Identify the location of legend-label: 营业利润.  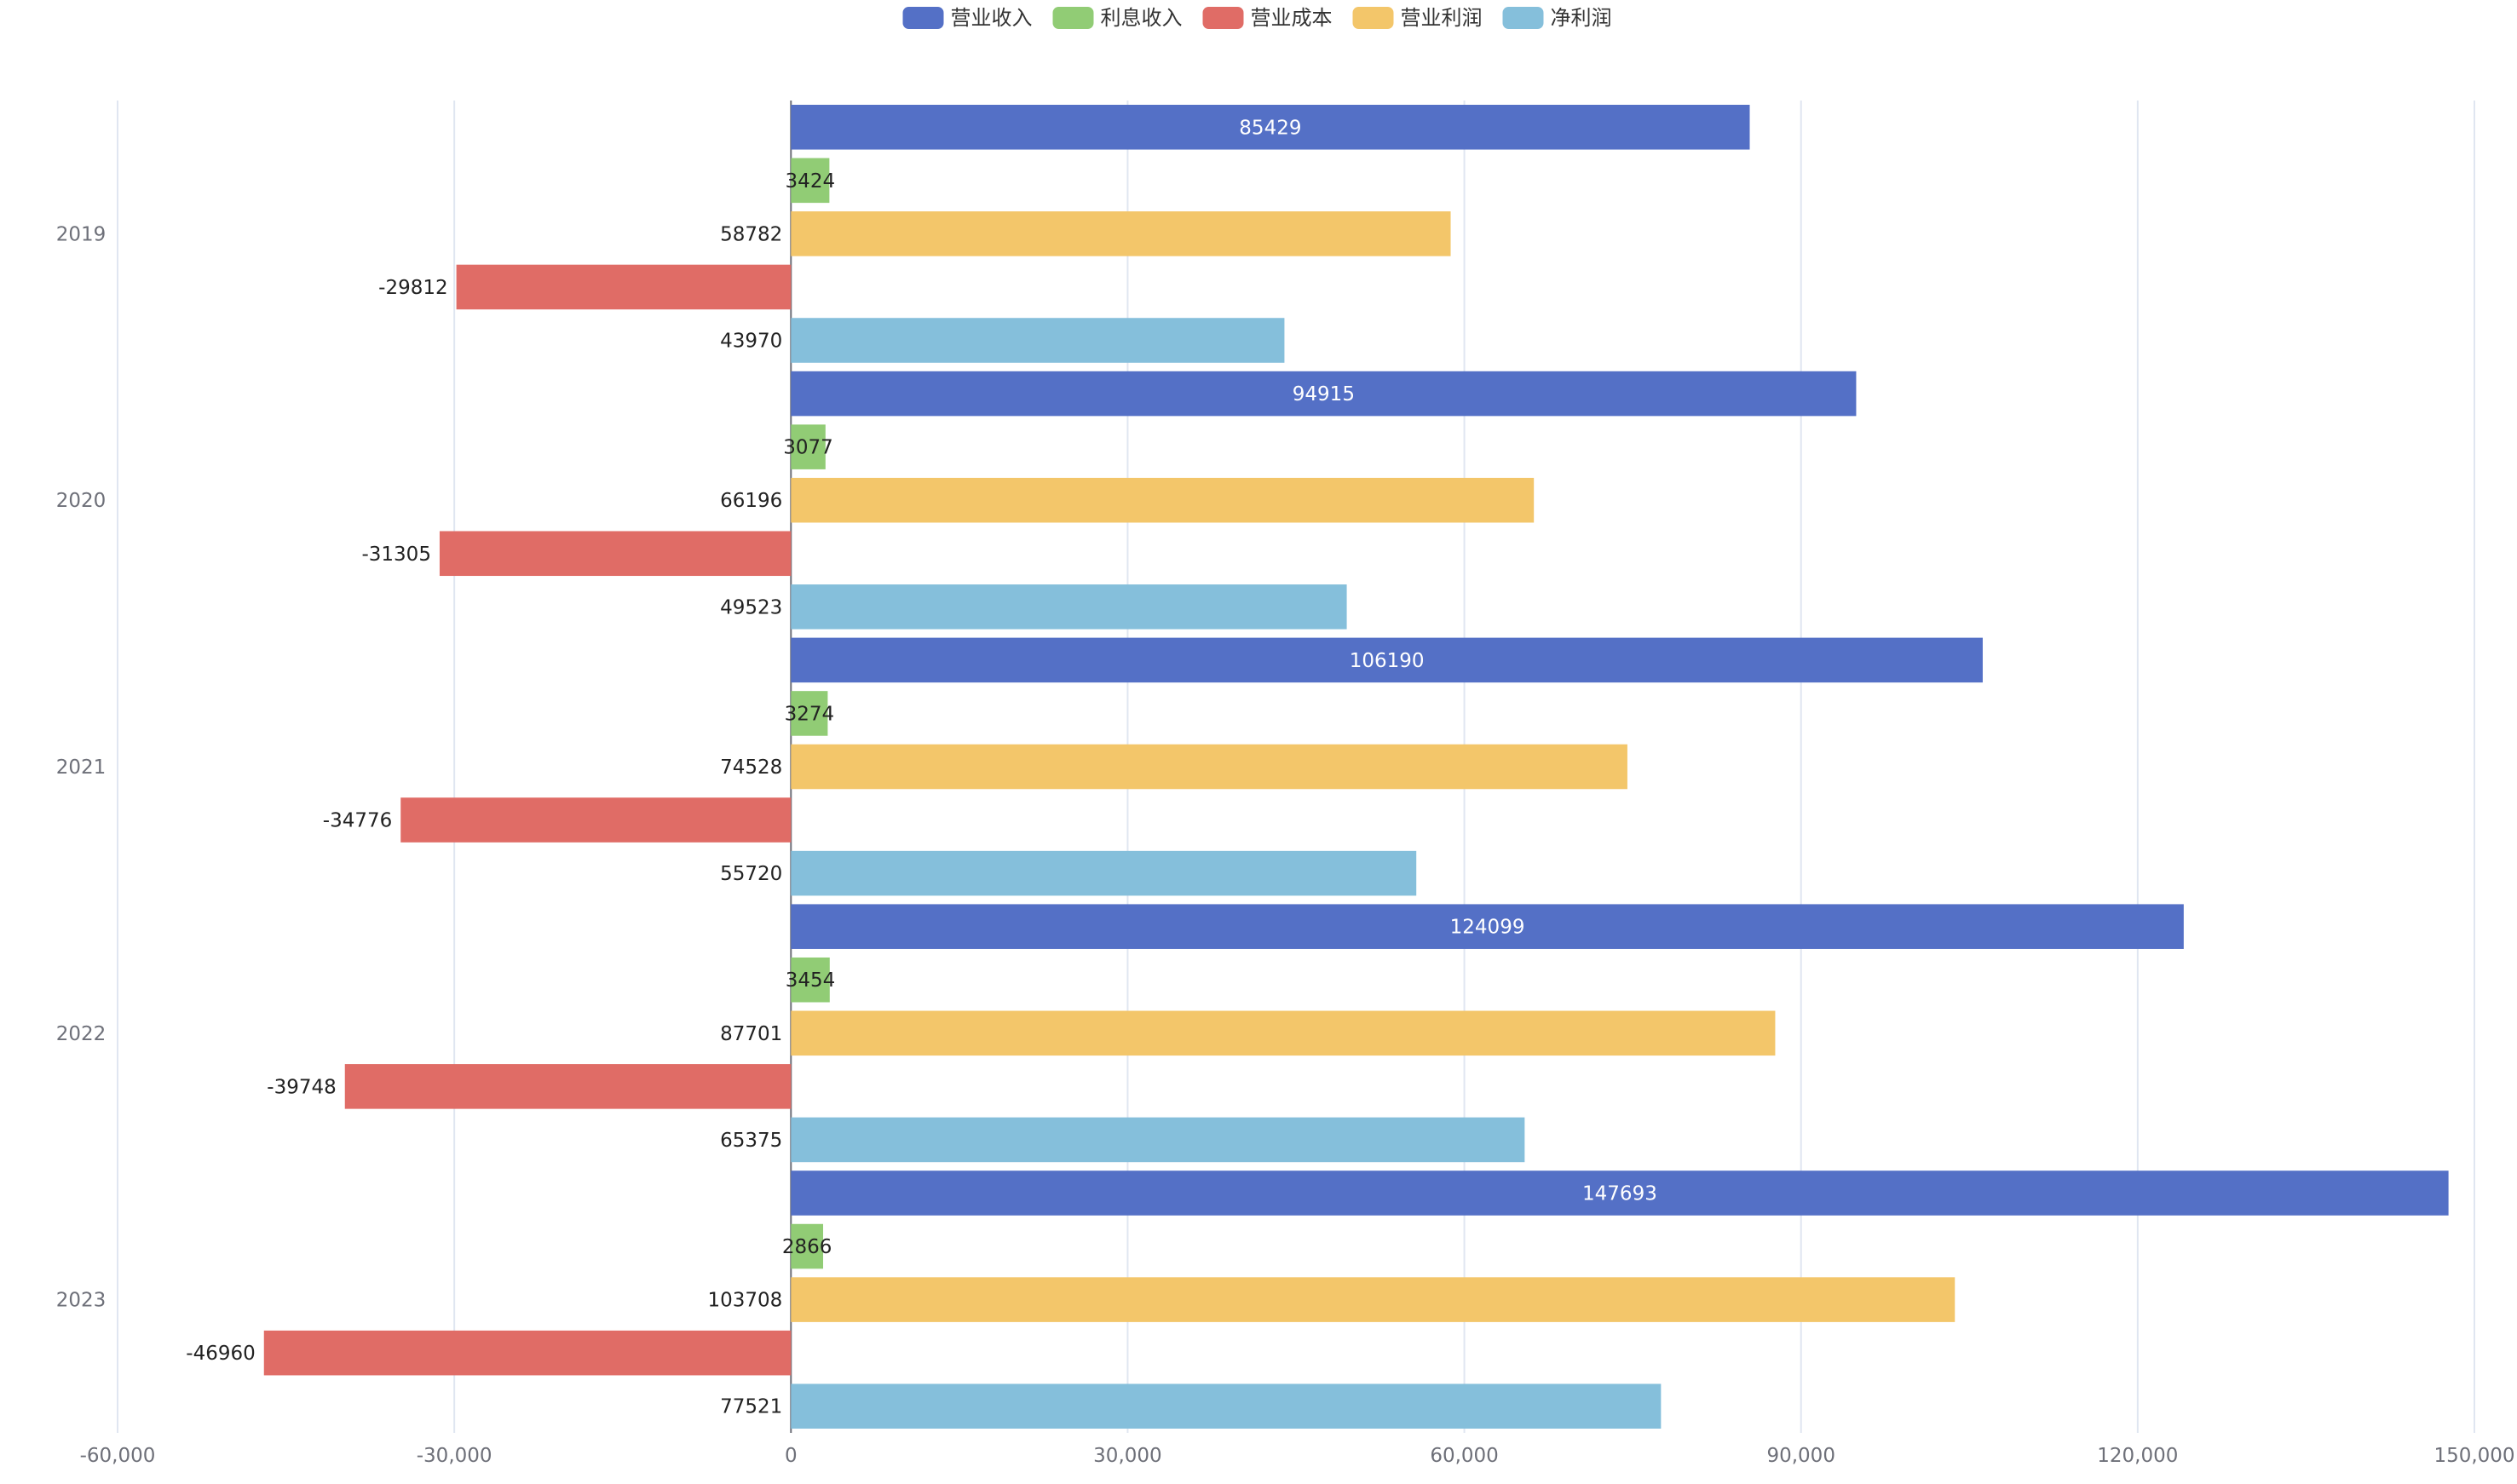
(1442, 18).